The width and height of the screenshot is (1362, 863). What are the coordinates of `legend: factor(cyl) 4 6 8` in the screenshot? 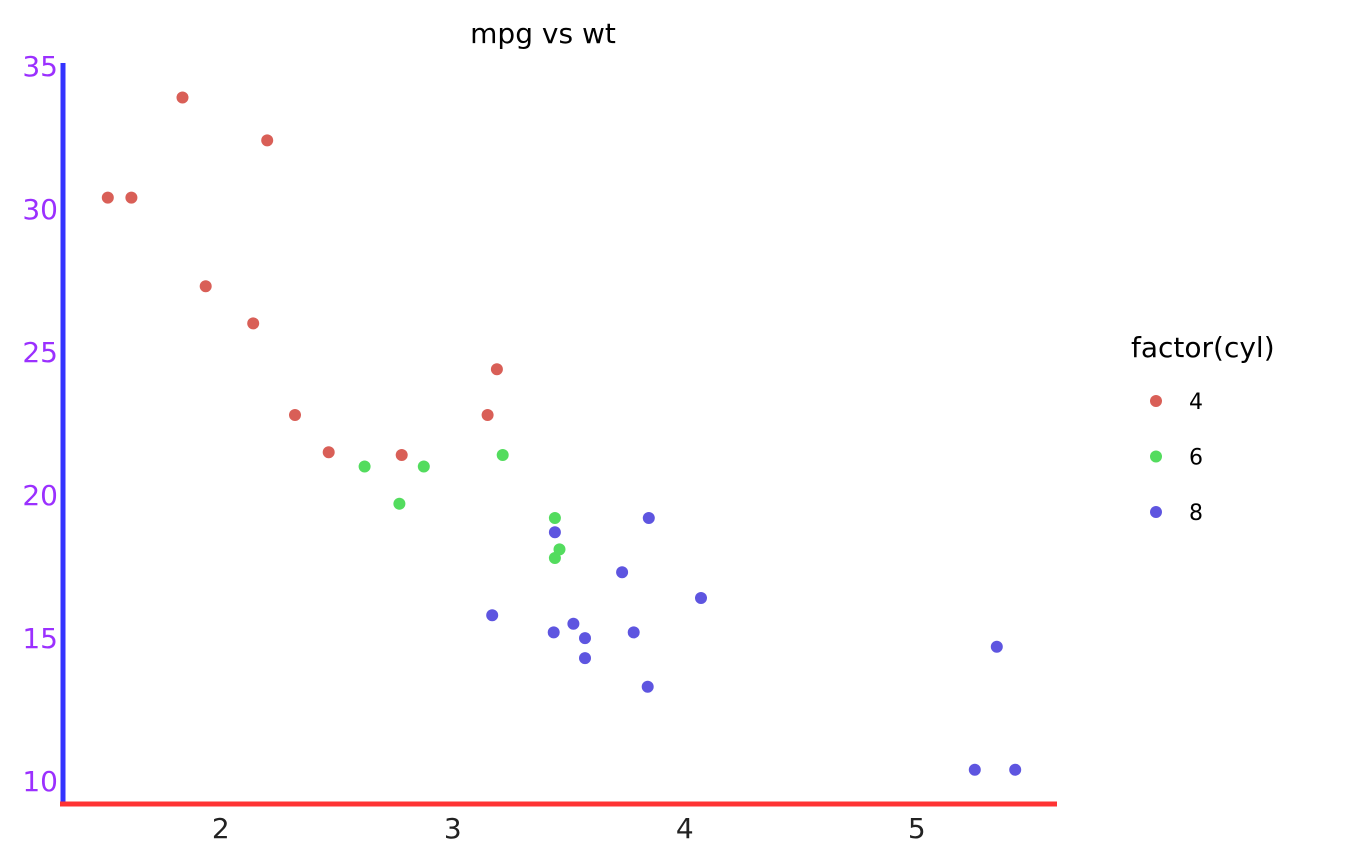 It's located at (1203, 428).